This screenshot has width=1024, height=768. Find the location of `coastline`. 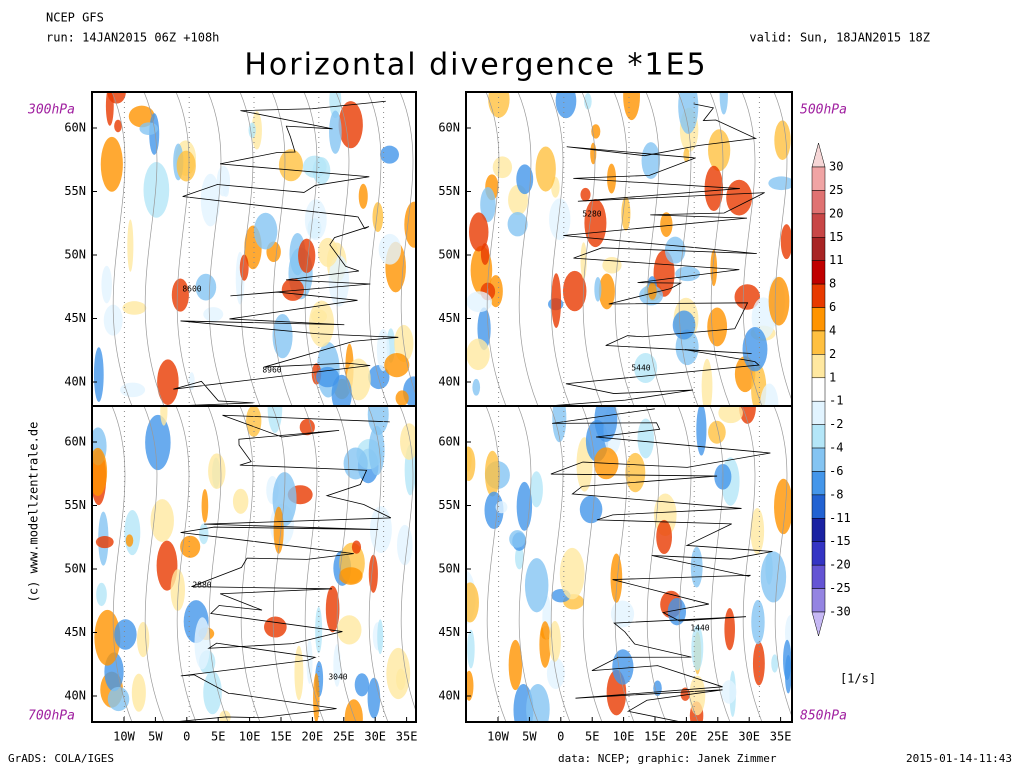

coastline is located at coordinates (282, 568).